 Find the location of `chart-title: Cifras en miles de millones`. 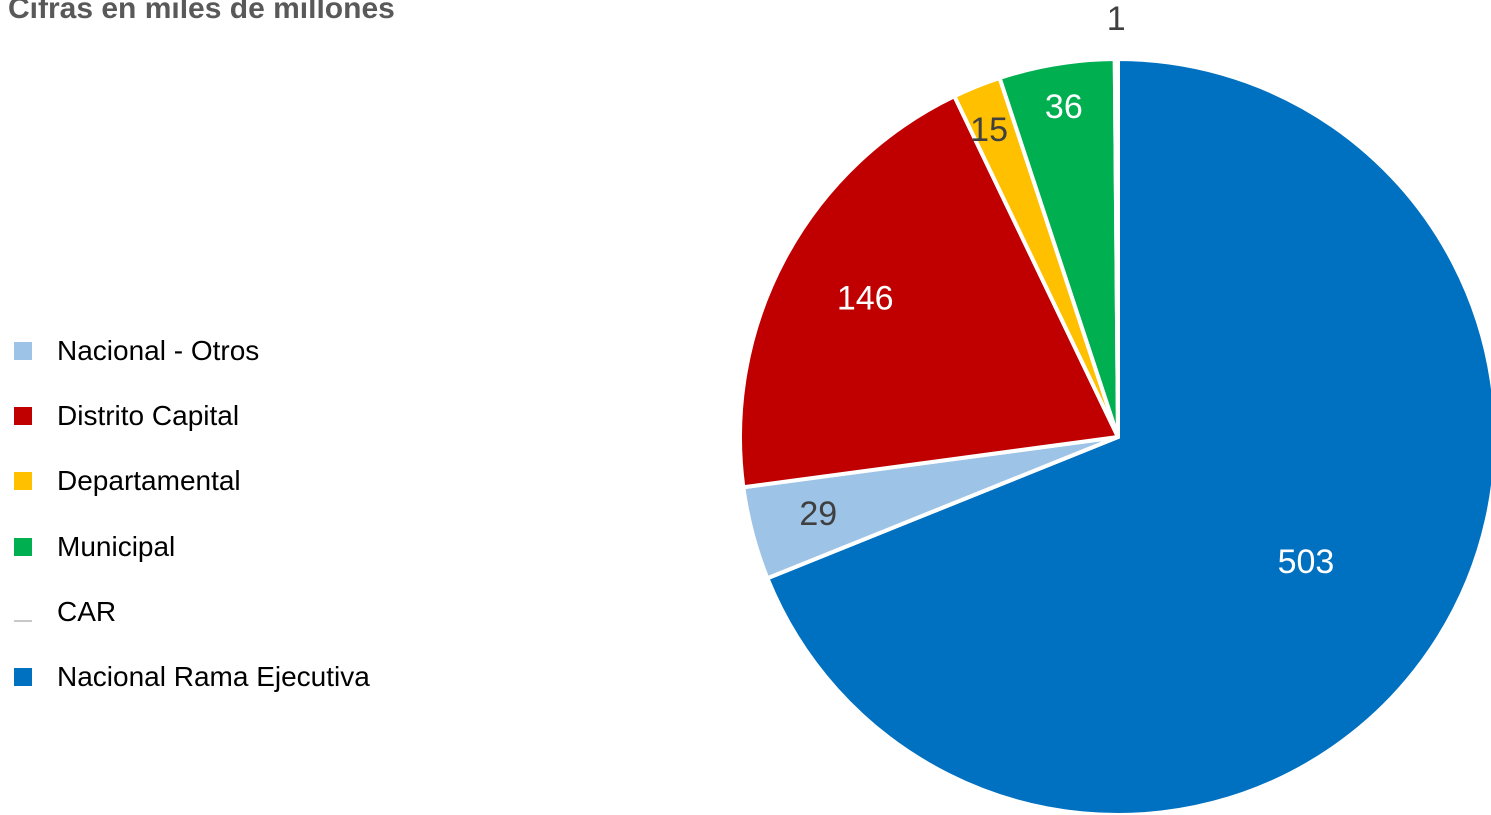

chart-title: Cifras en miles de millones is located at coordinates (201, 12).